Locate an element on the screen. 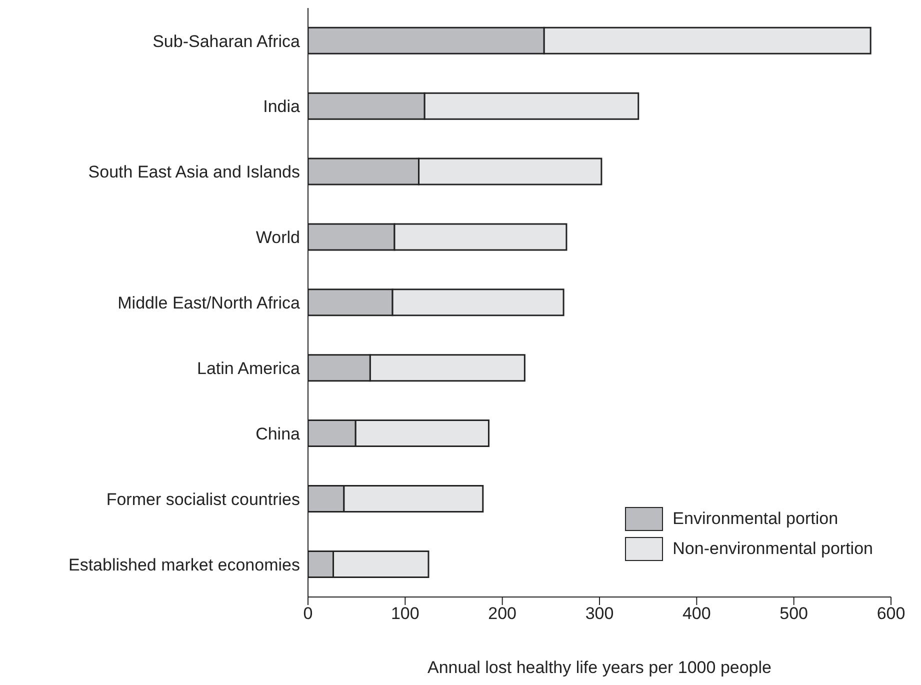 This screenshot has height=685, width=921. legend-label: Non-environmental portion is located at coordinates (772, 549).